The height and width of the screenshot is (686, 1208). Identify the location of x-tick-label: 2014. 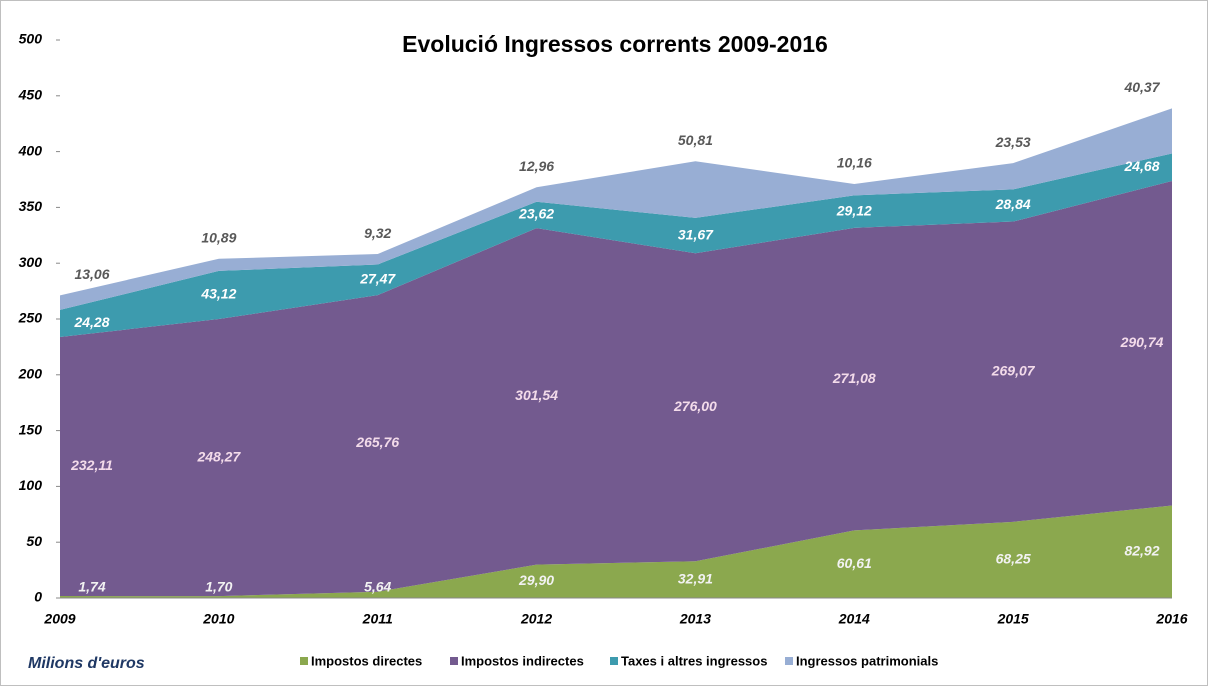
(854, 619).